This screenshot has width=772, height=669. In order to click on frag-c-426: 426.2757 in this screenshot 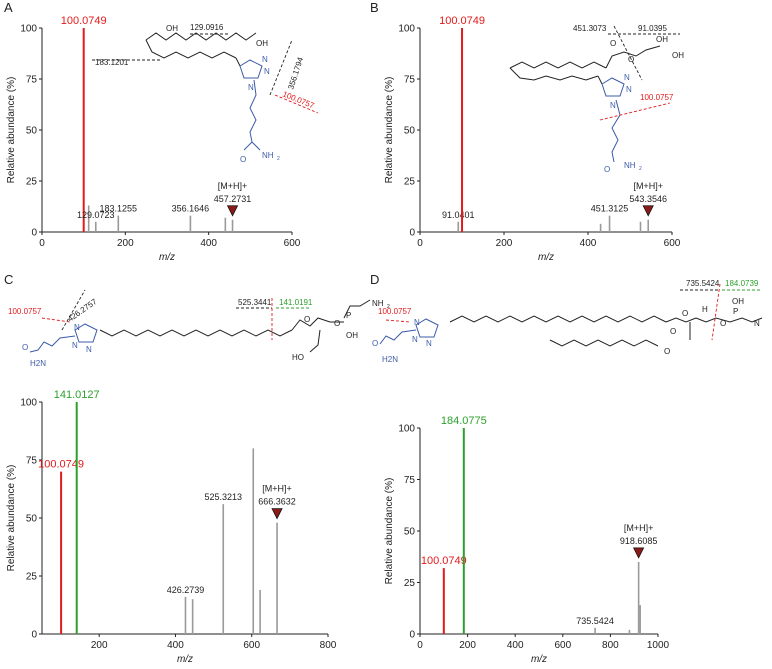, I will do `click(82, 310)`.